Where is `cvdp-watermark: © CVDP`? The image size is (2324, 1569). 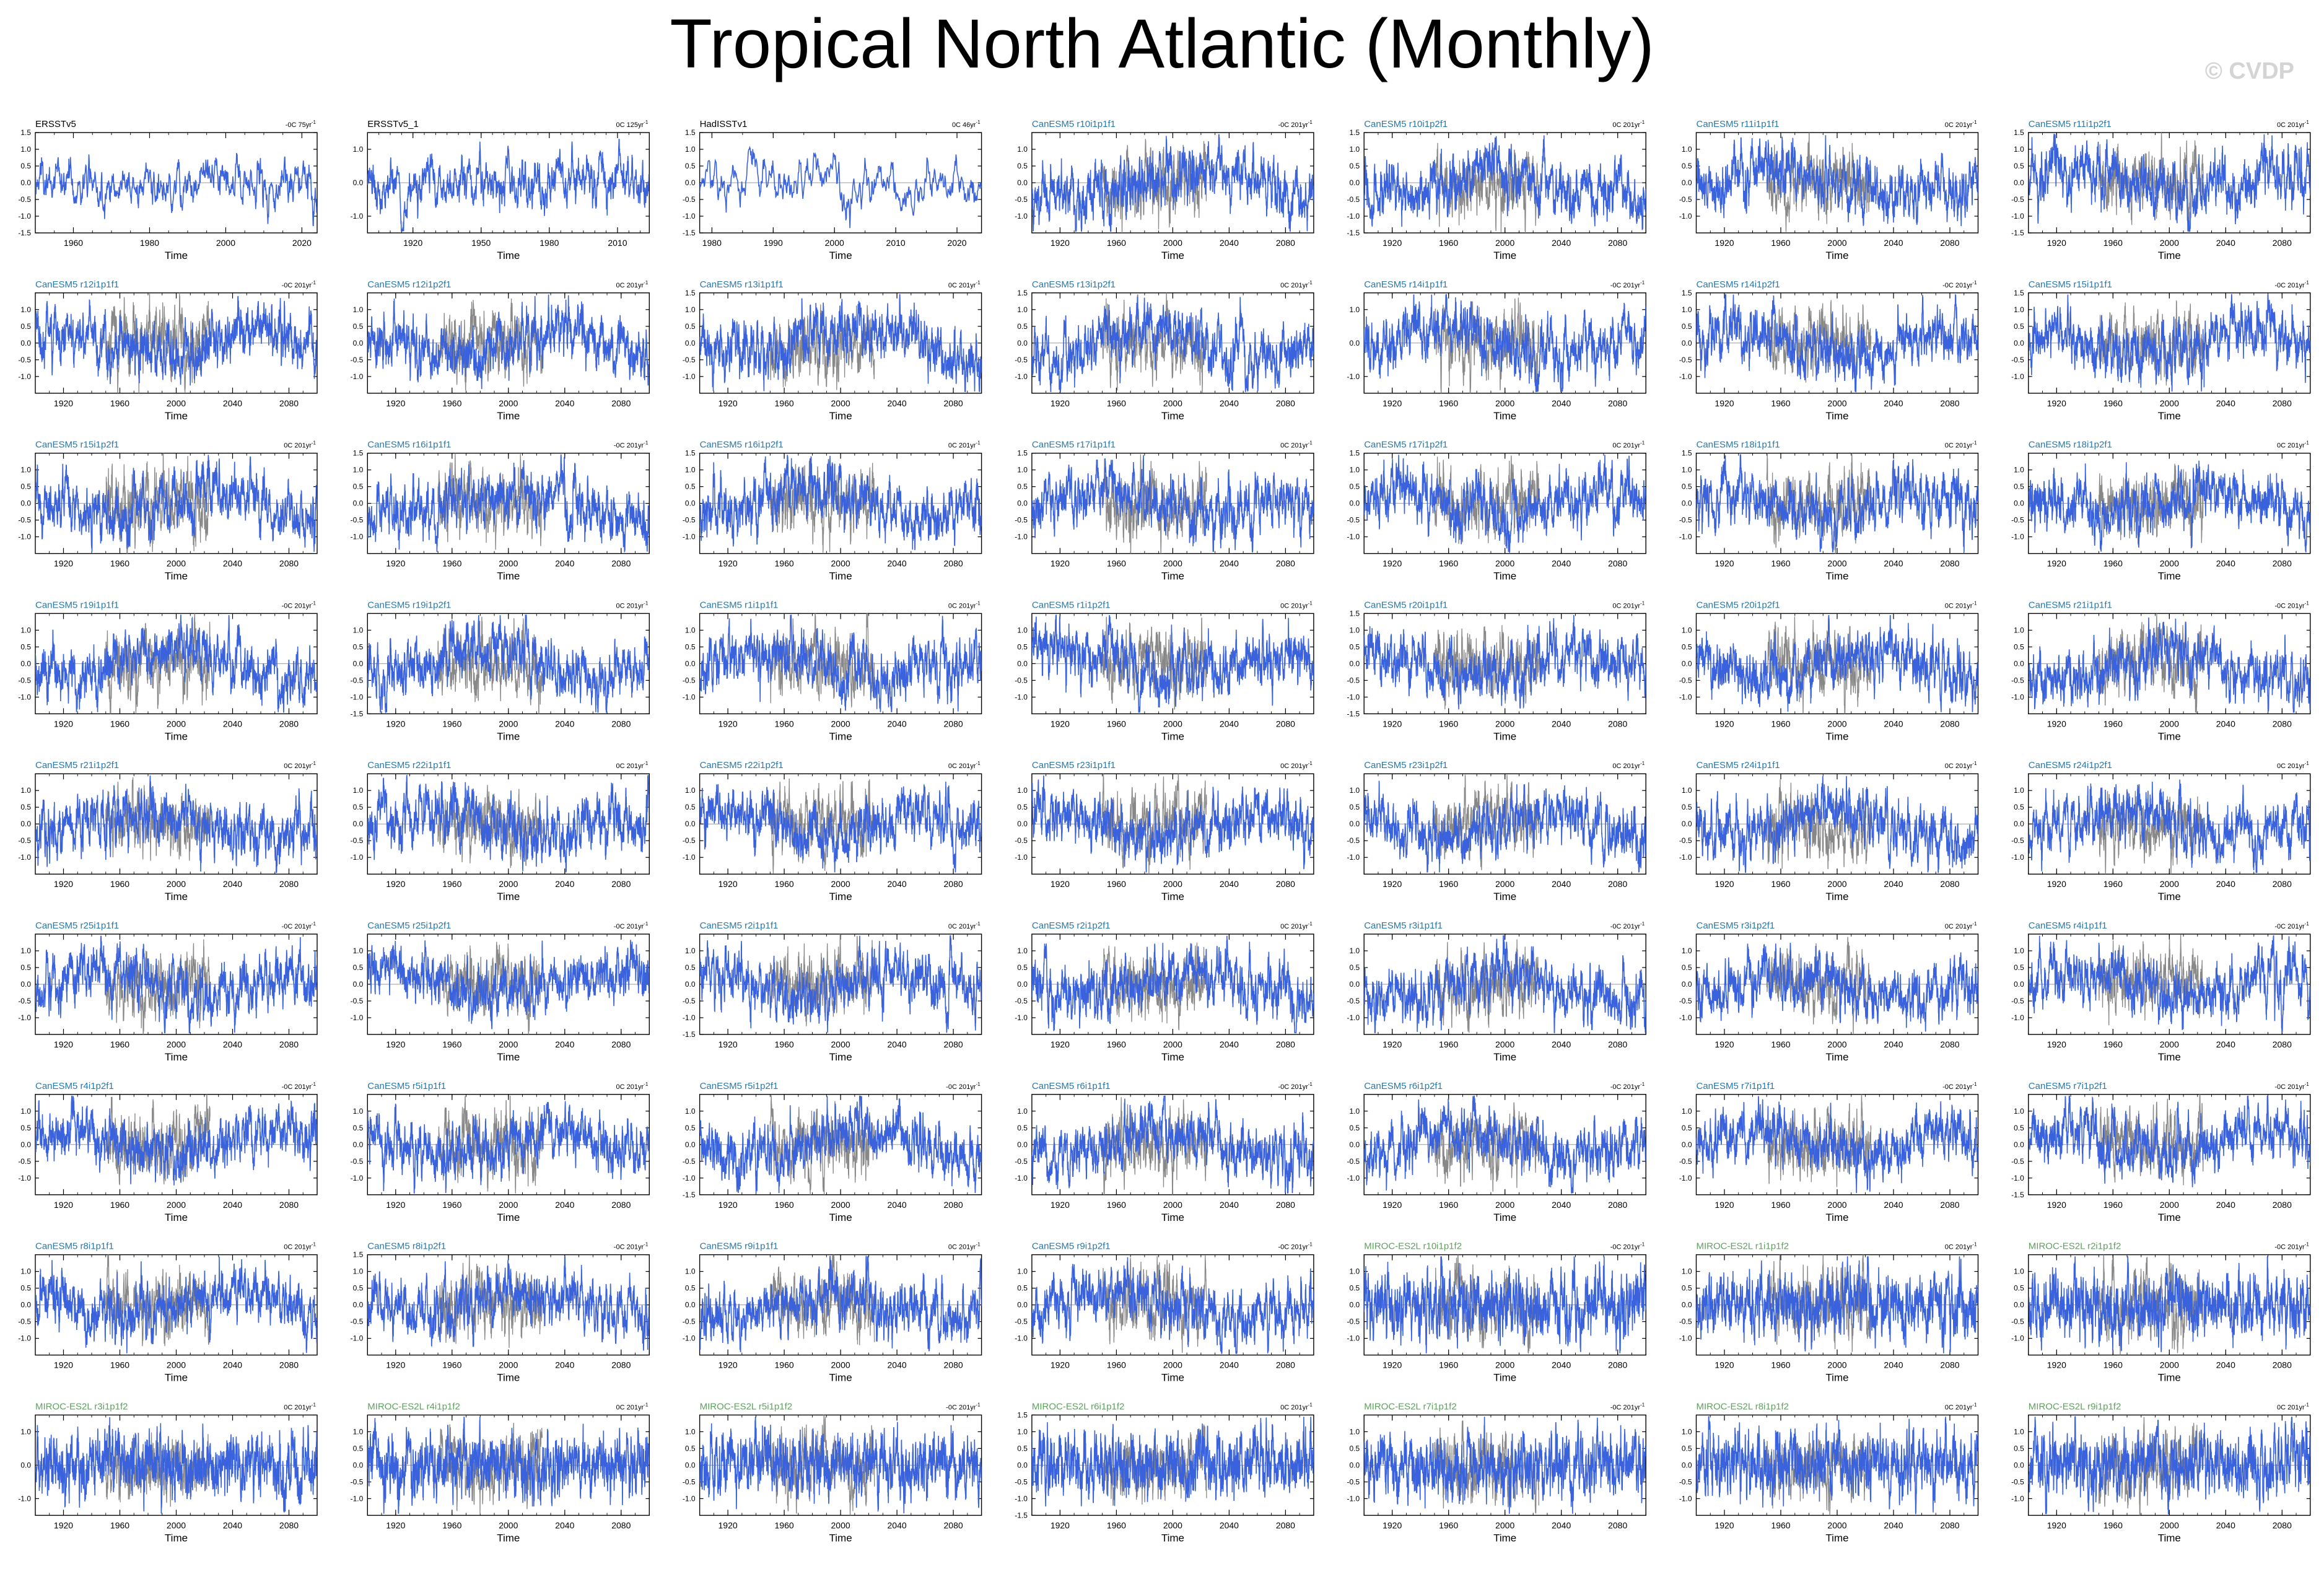
cvdp-watermark: © CVDP is located at coordinates (2249, 71).